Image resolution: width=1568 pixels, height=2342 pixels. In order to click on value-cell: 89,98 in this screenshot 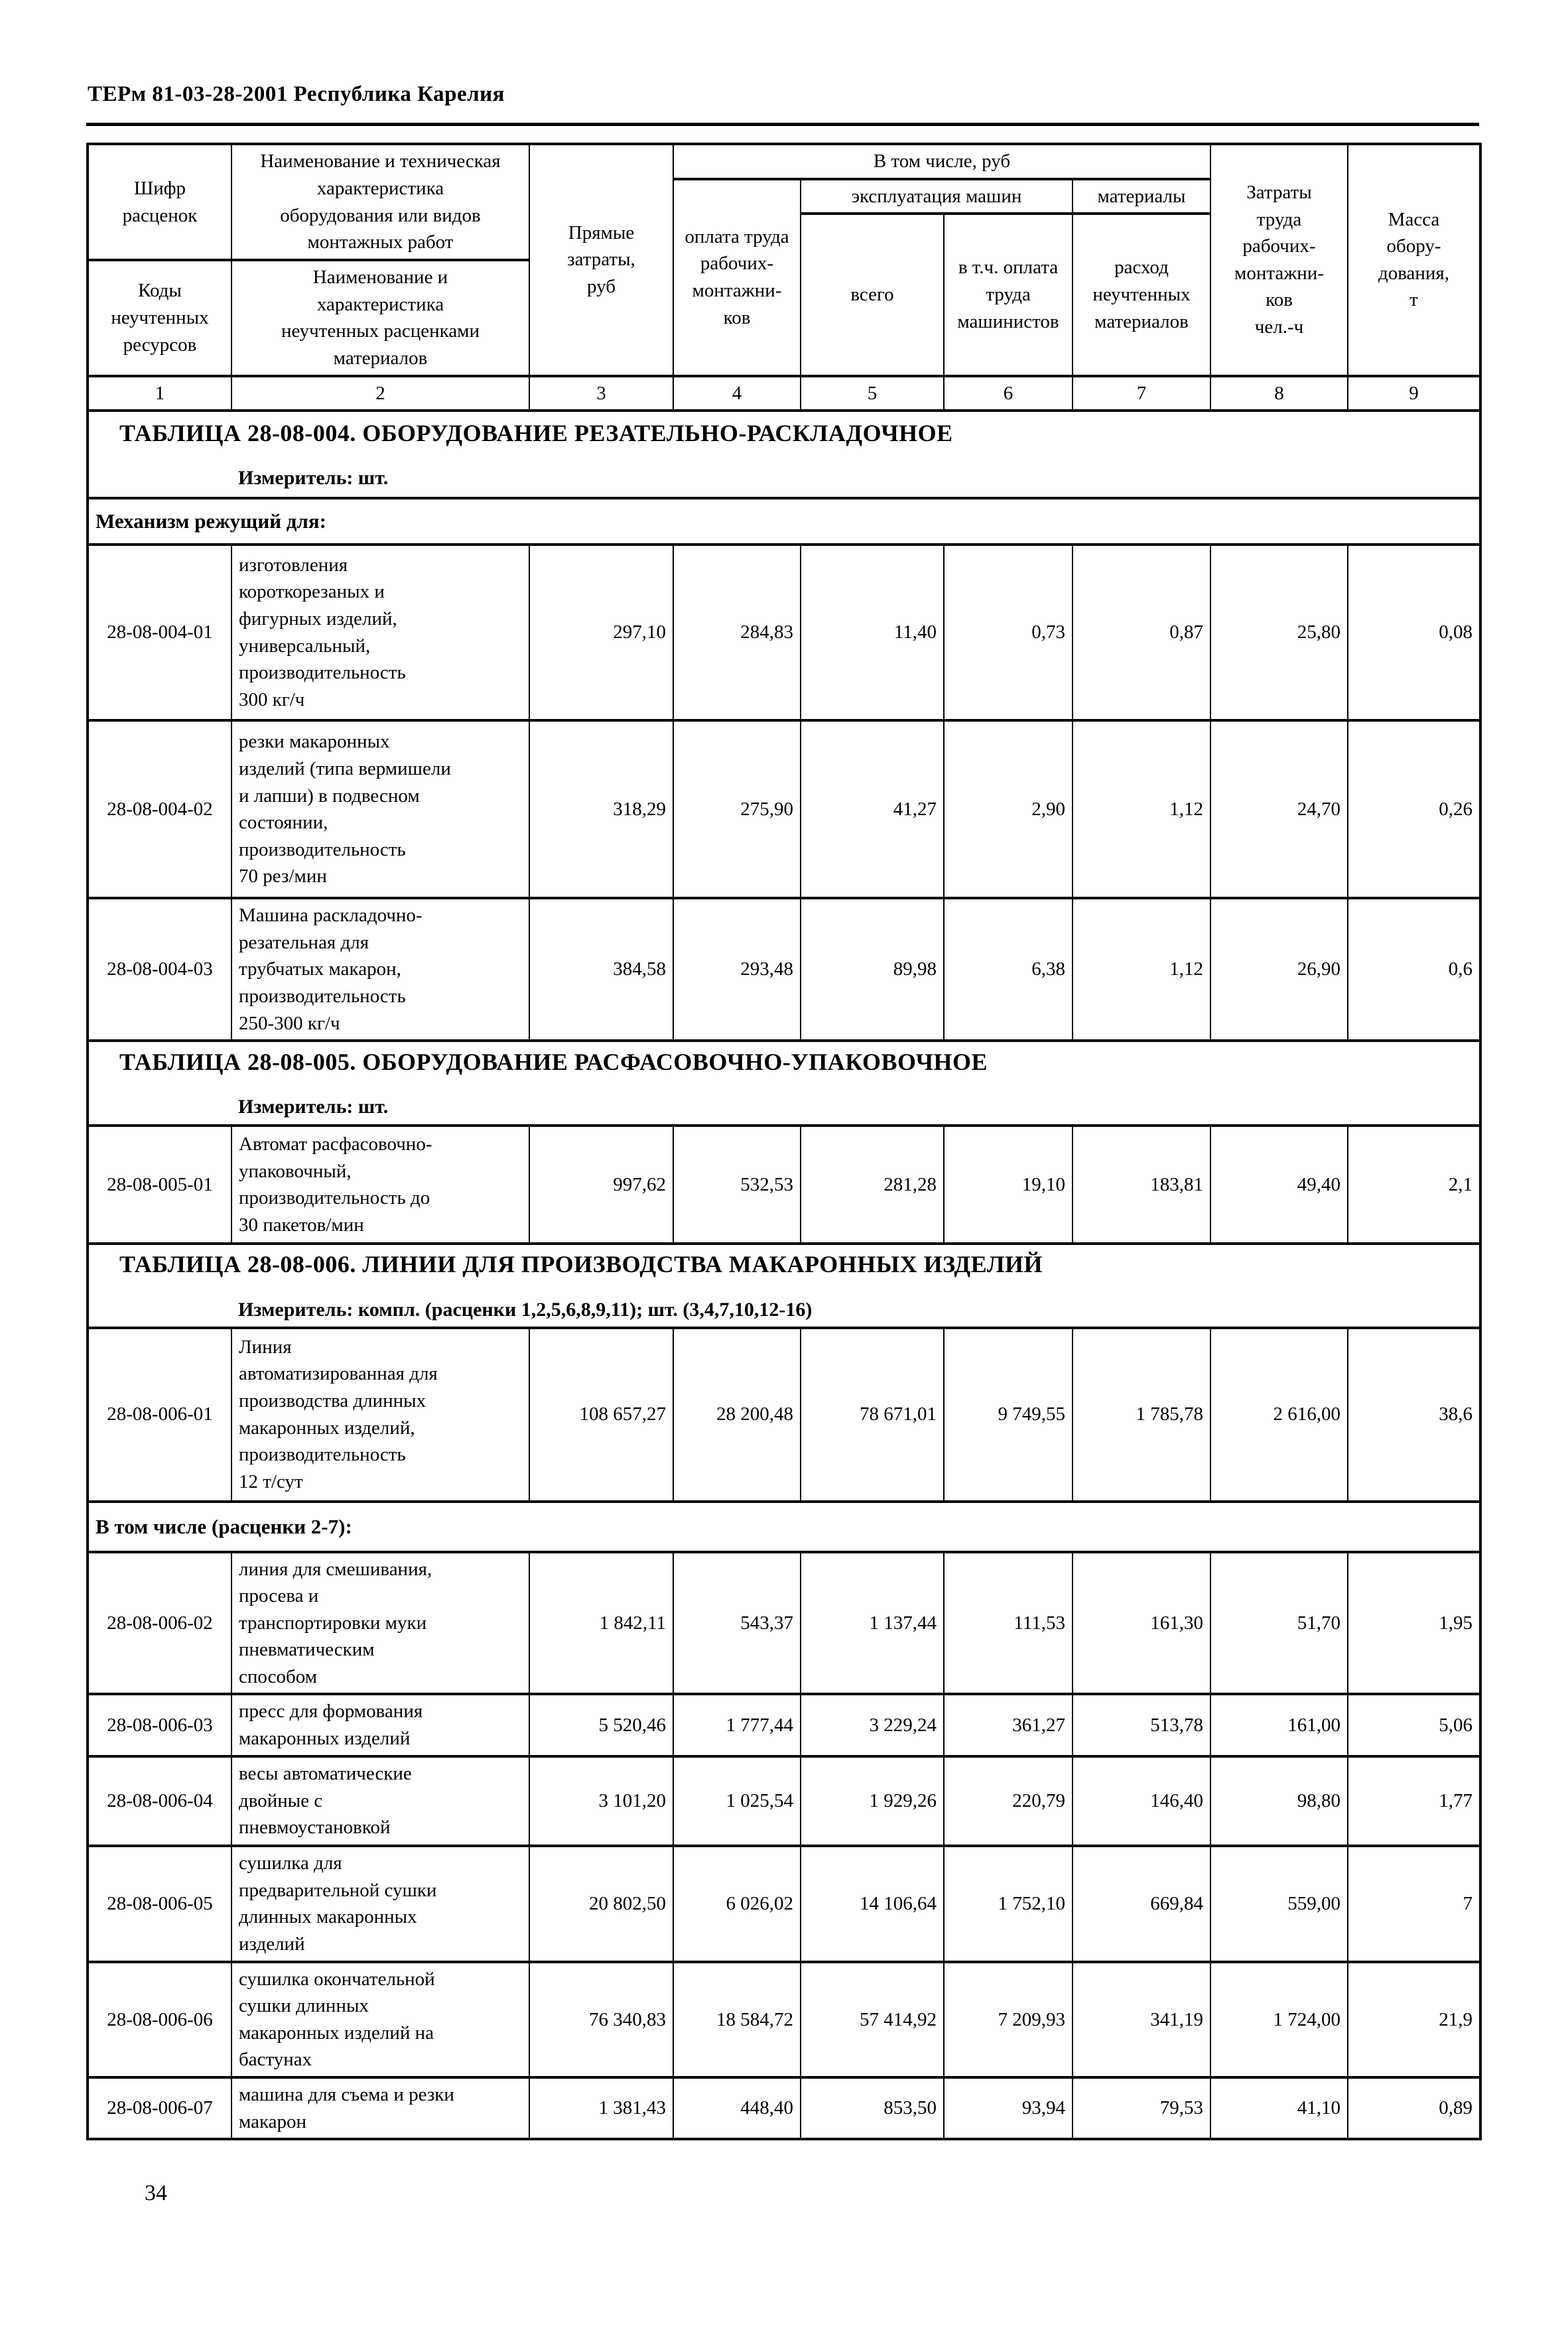, I will do `click(873, 970)`.